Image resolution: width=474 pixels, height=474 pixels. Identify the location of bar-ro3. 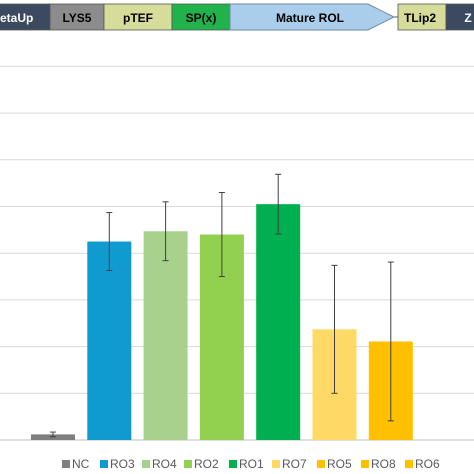
(109, 340).